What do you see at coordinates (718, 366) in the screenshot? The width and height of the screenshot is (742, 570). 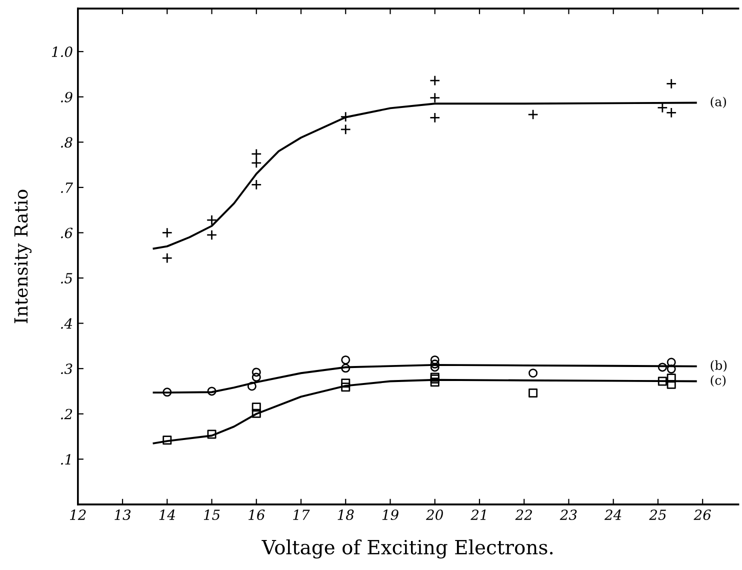 I see `series-label: (b)` at bounding box center [718, 366].